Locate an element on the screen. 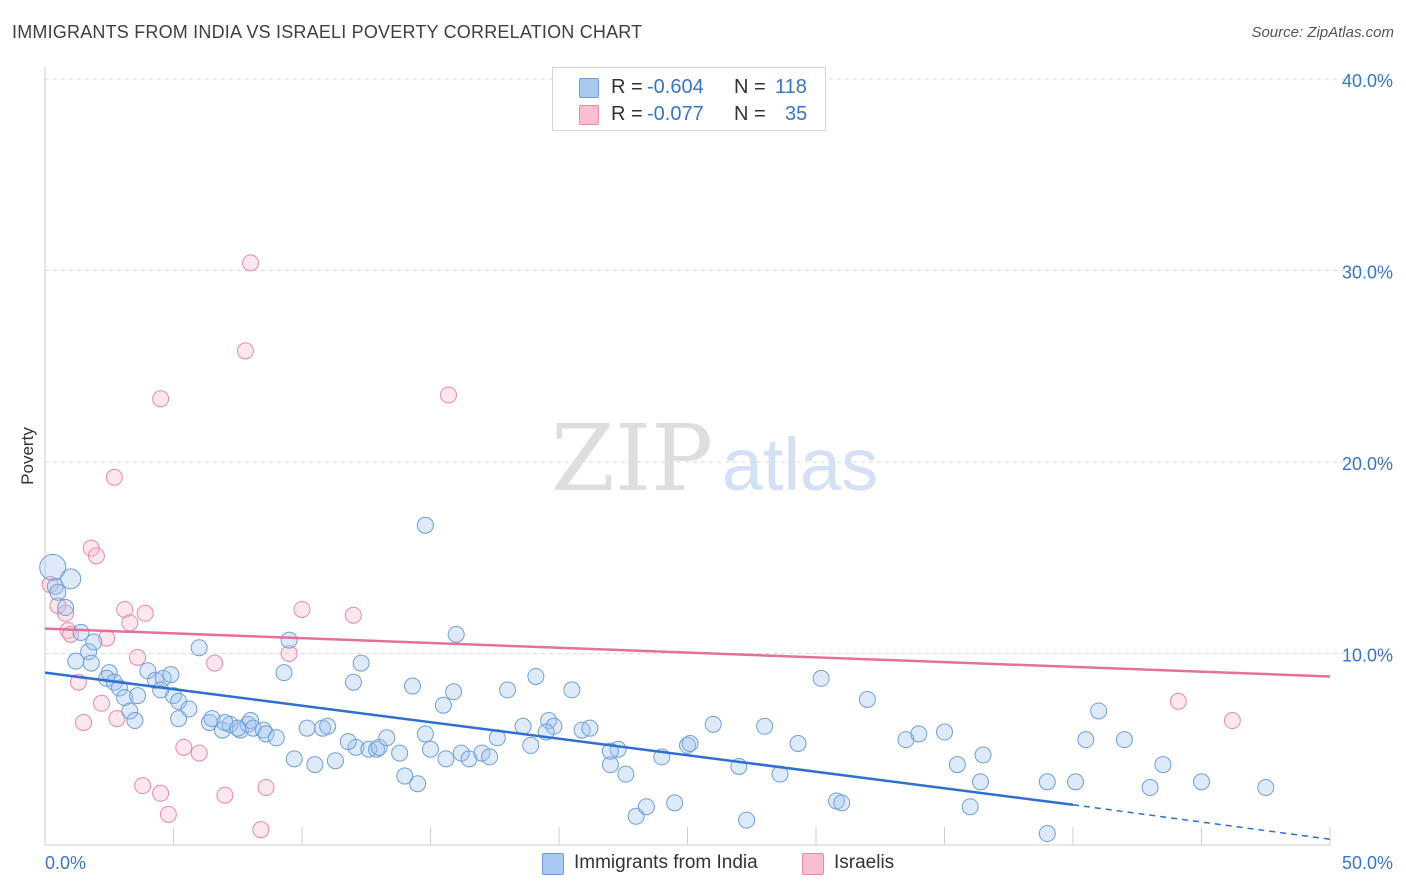 The width and height of the screenshot is (1406, 892). trend-line-israelis is located at coordinates (687, 652).